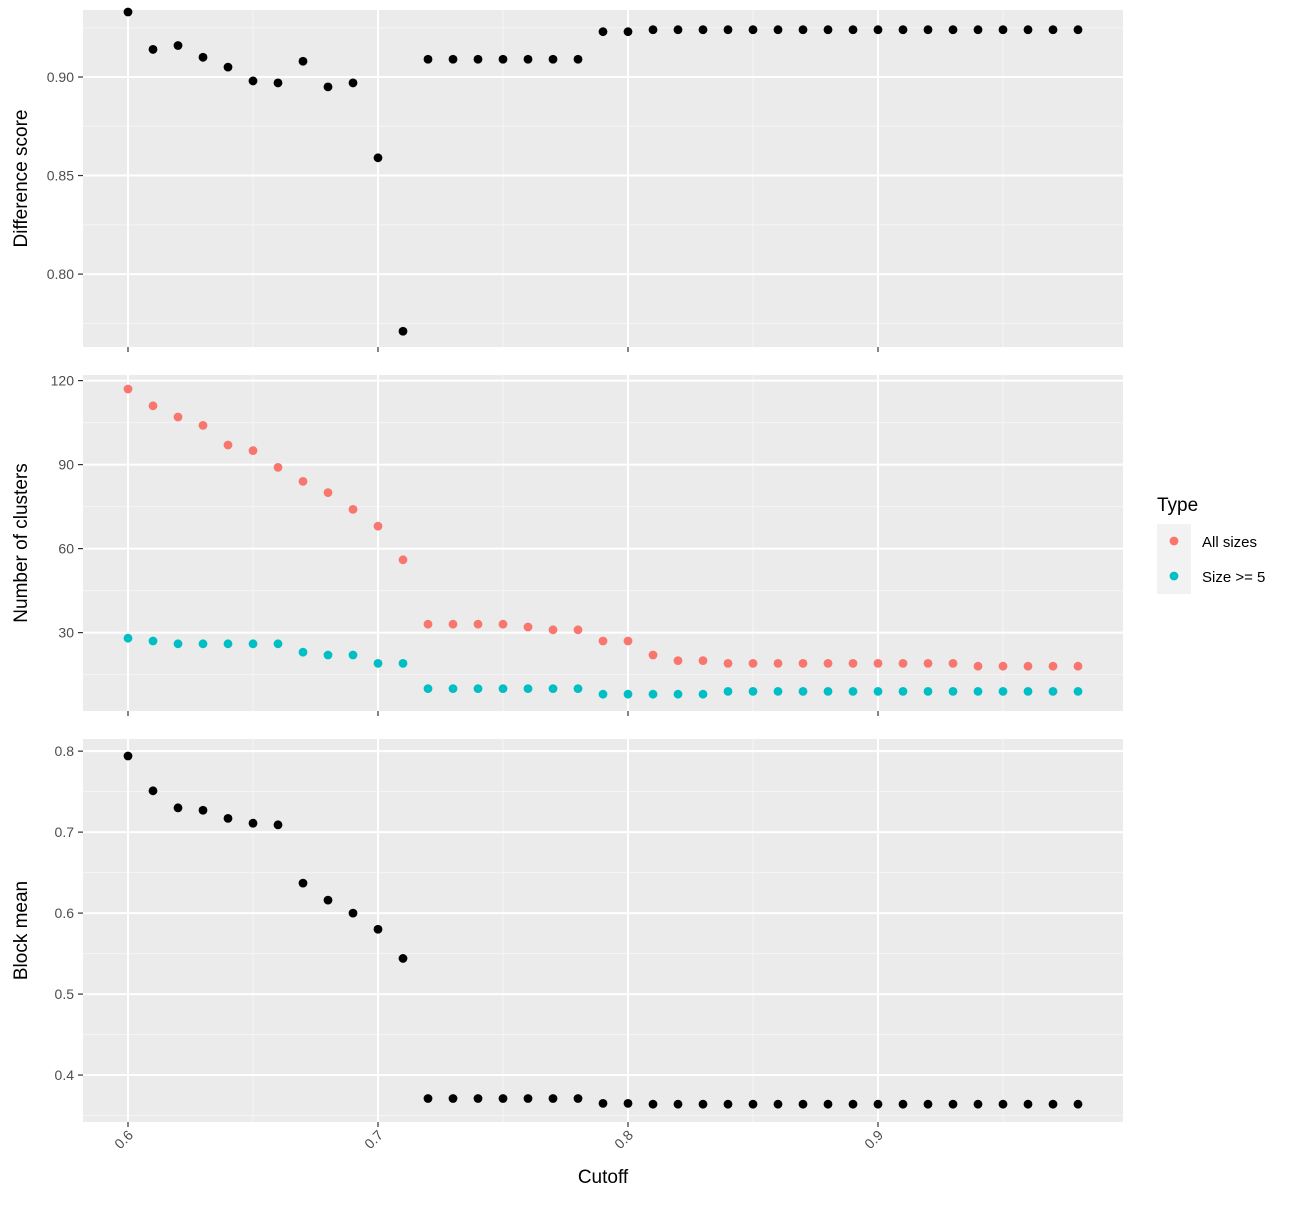 The height and width of the screenshot is (1205, 1300). Describe the element at coordinates (1174, 541) in the screenshot. I see `legend-marker` at that location.